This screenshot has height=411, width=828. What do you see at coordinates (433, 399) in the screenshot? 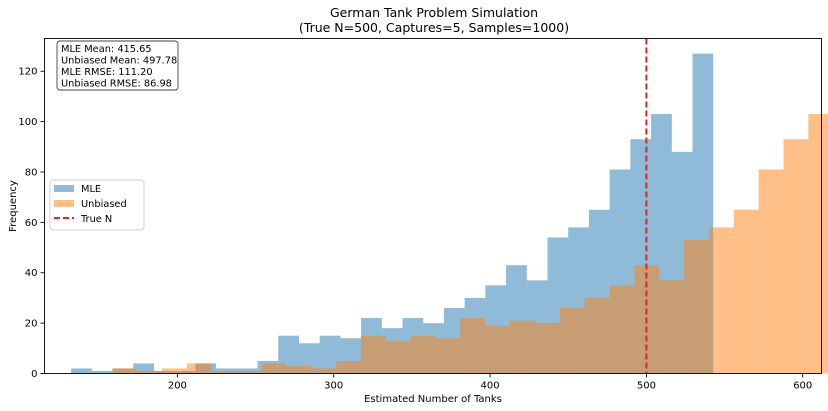
I see `x-axis-label: Estimated Number of Tanks` at bounding box center [433, 399].